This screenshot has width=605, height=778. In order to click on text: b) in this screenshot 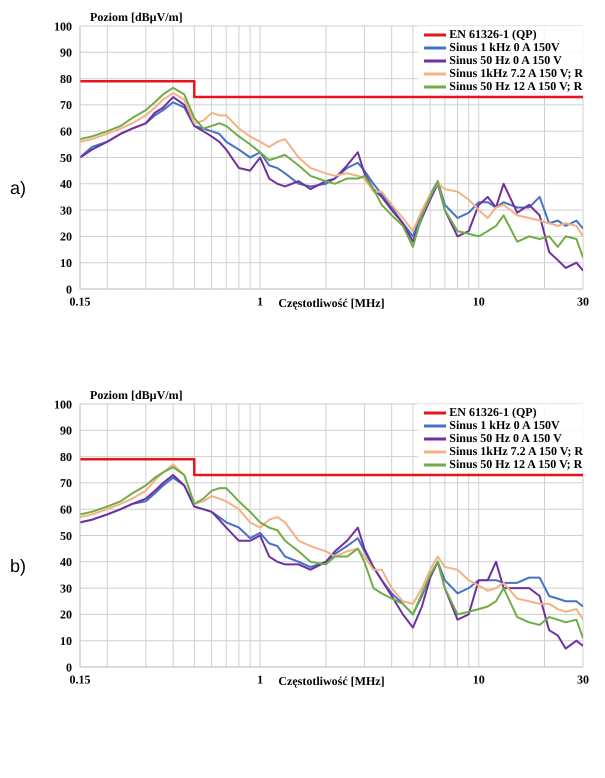, I will do `click(18, 567)`.